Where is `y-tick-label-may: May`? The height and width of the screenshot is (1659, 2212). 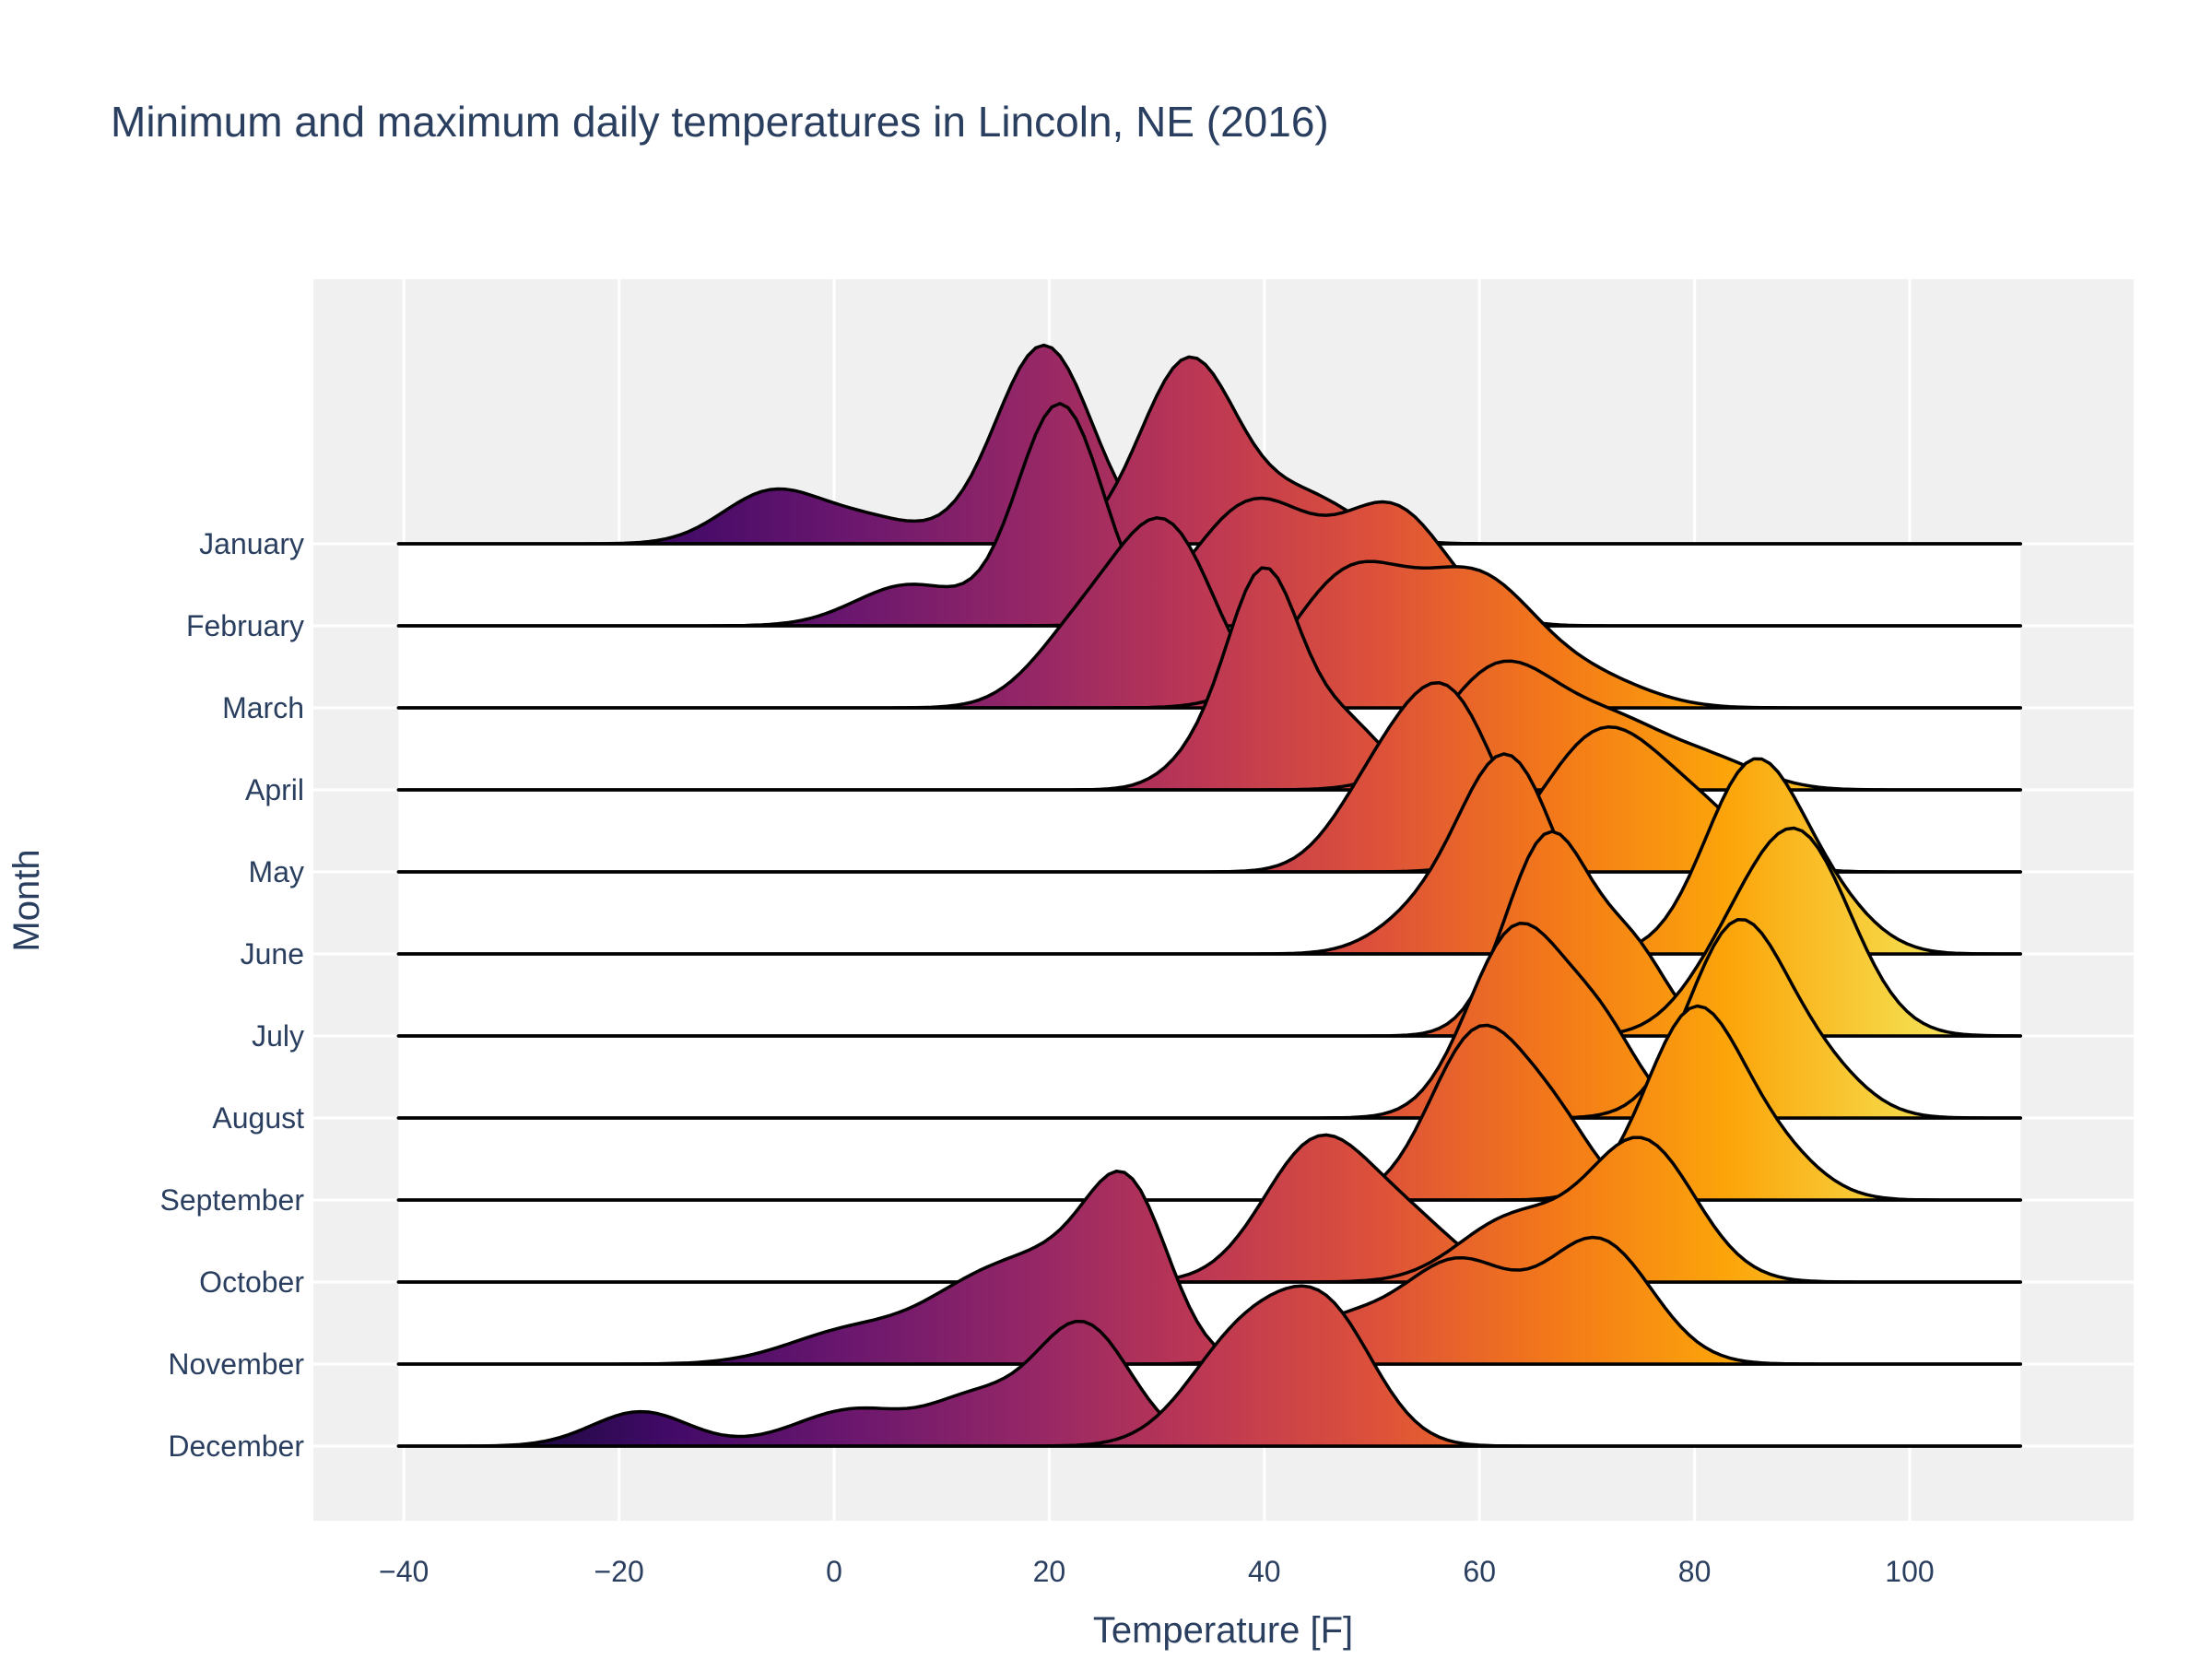
y-tick-label-may: May is located at coordinates (276, 871).